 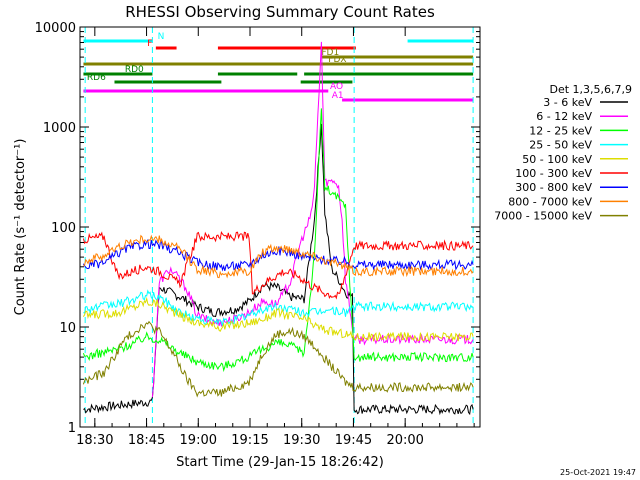 What do you see at coordinates (249, 440) in the screenshot?
I see `x-tick-label-19-15: 19:15` at bounding box center [249, 440].